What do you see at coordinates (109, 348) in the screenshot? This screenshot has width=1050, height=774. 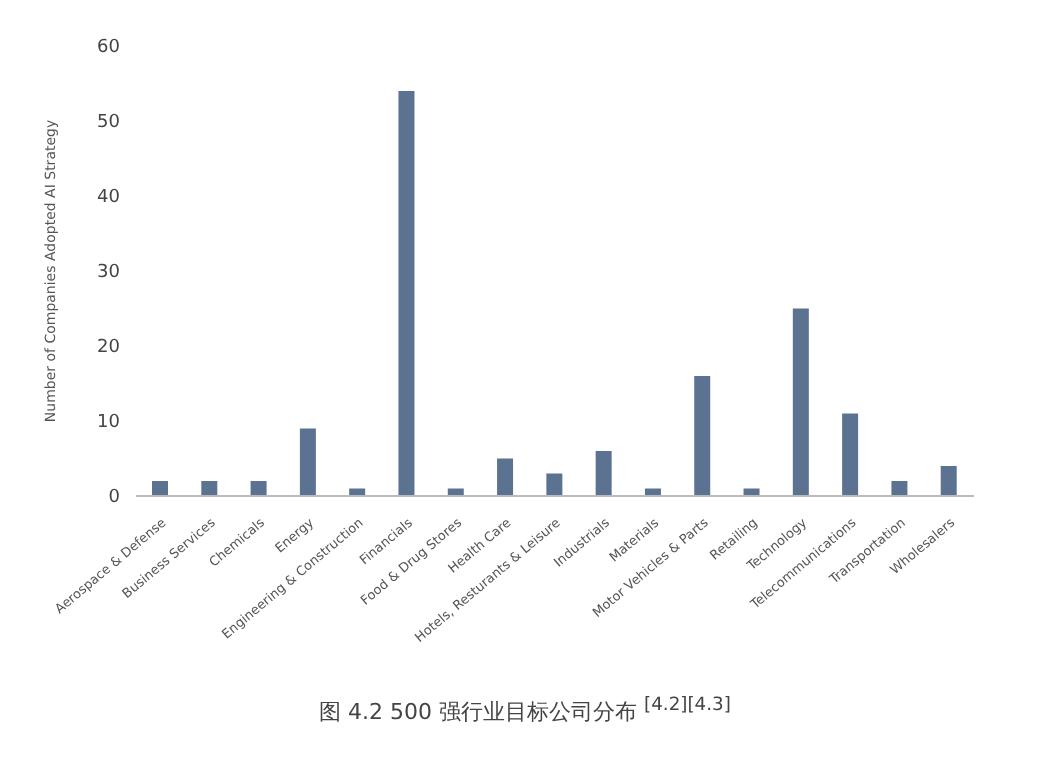 I see `y-tick-label: 20` at bounding box center [109, 348].